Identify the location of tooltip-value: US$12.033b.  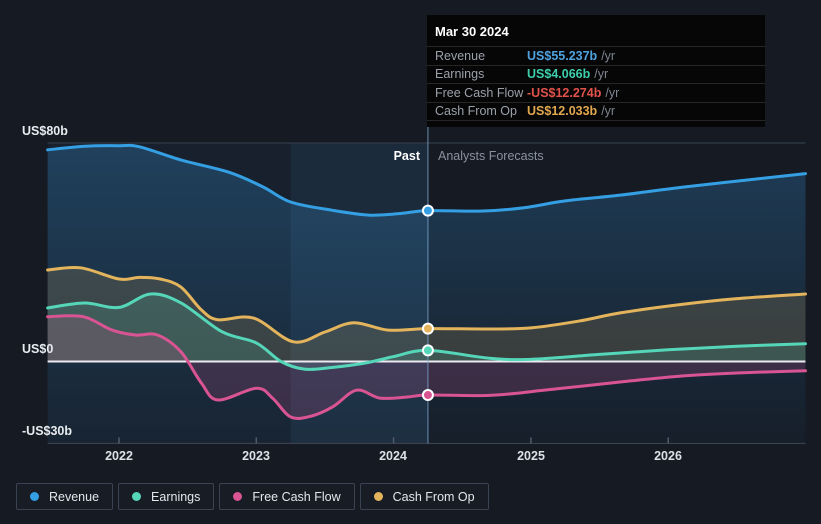
(562, 111).